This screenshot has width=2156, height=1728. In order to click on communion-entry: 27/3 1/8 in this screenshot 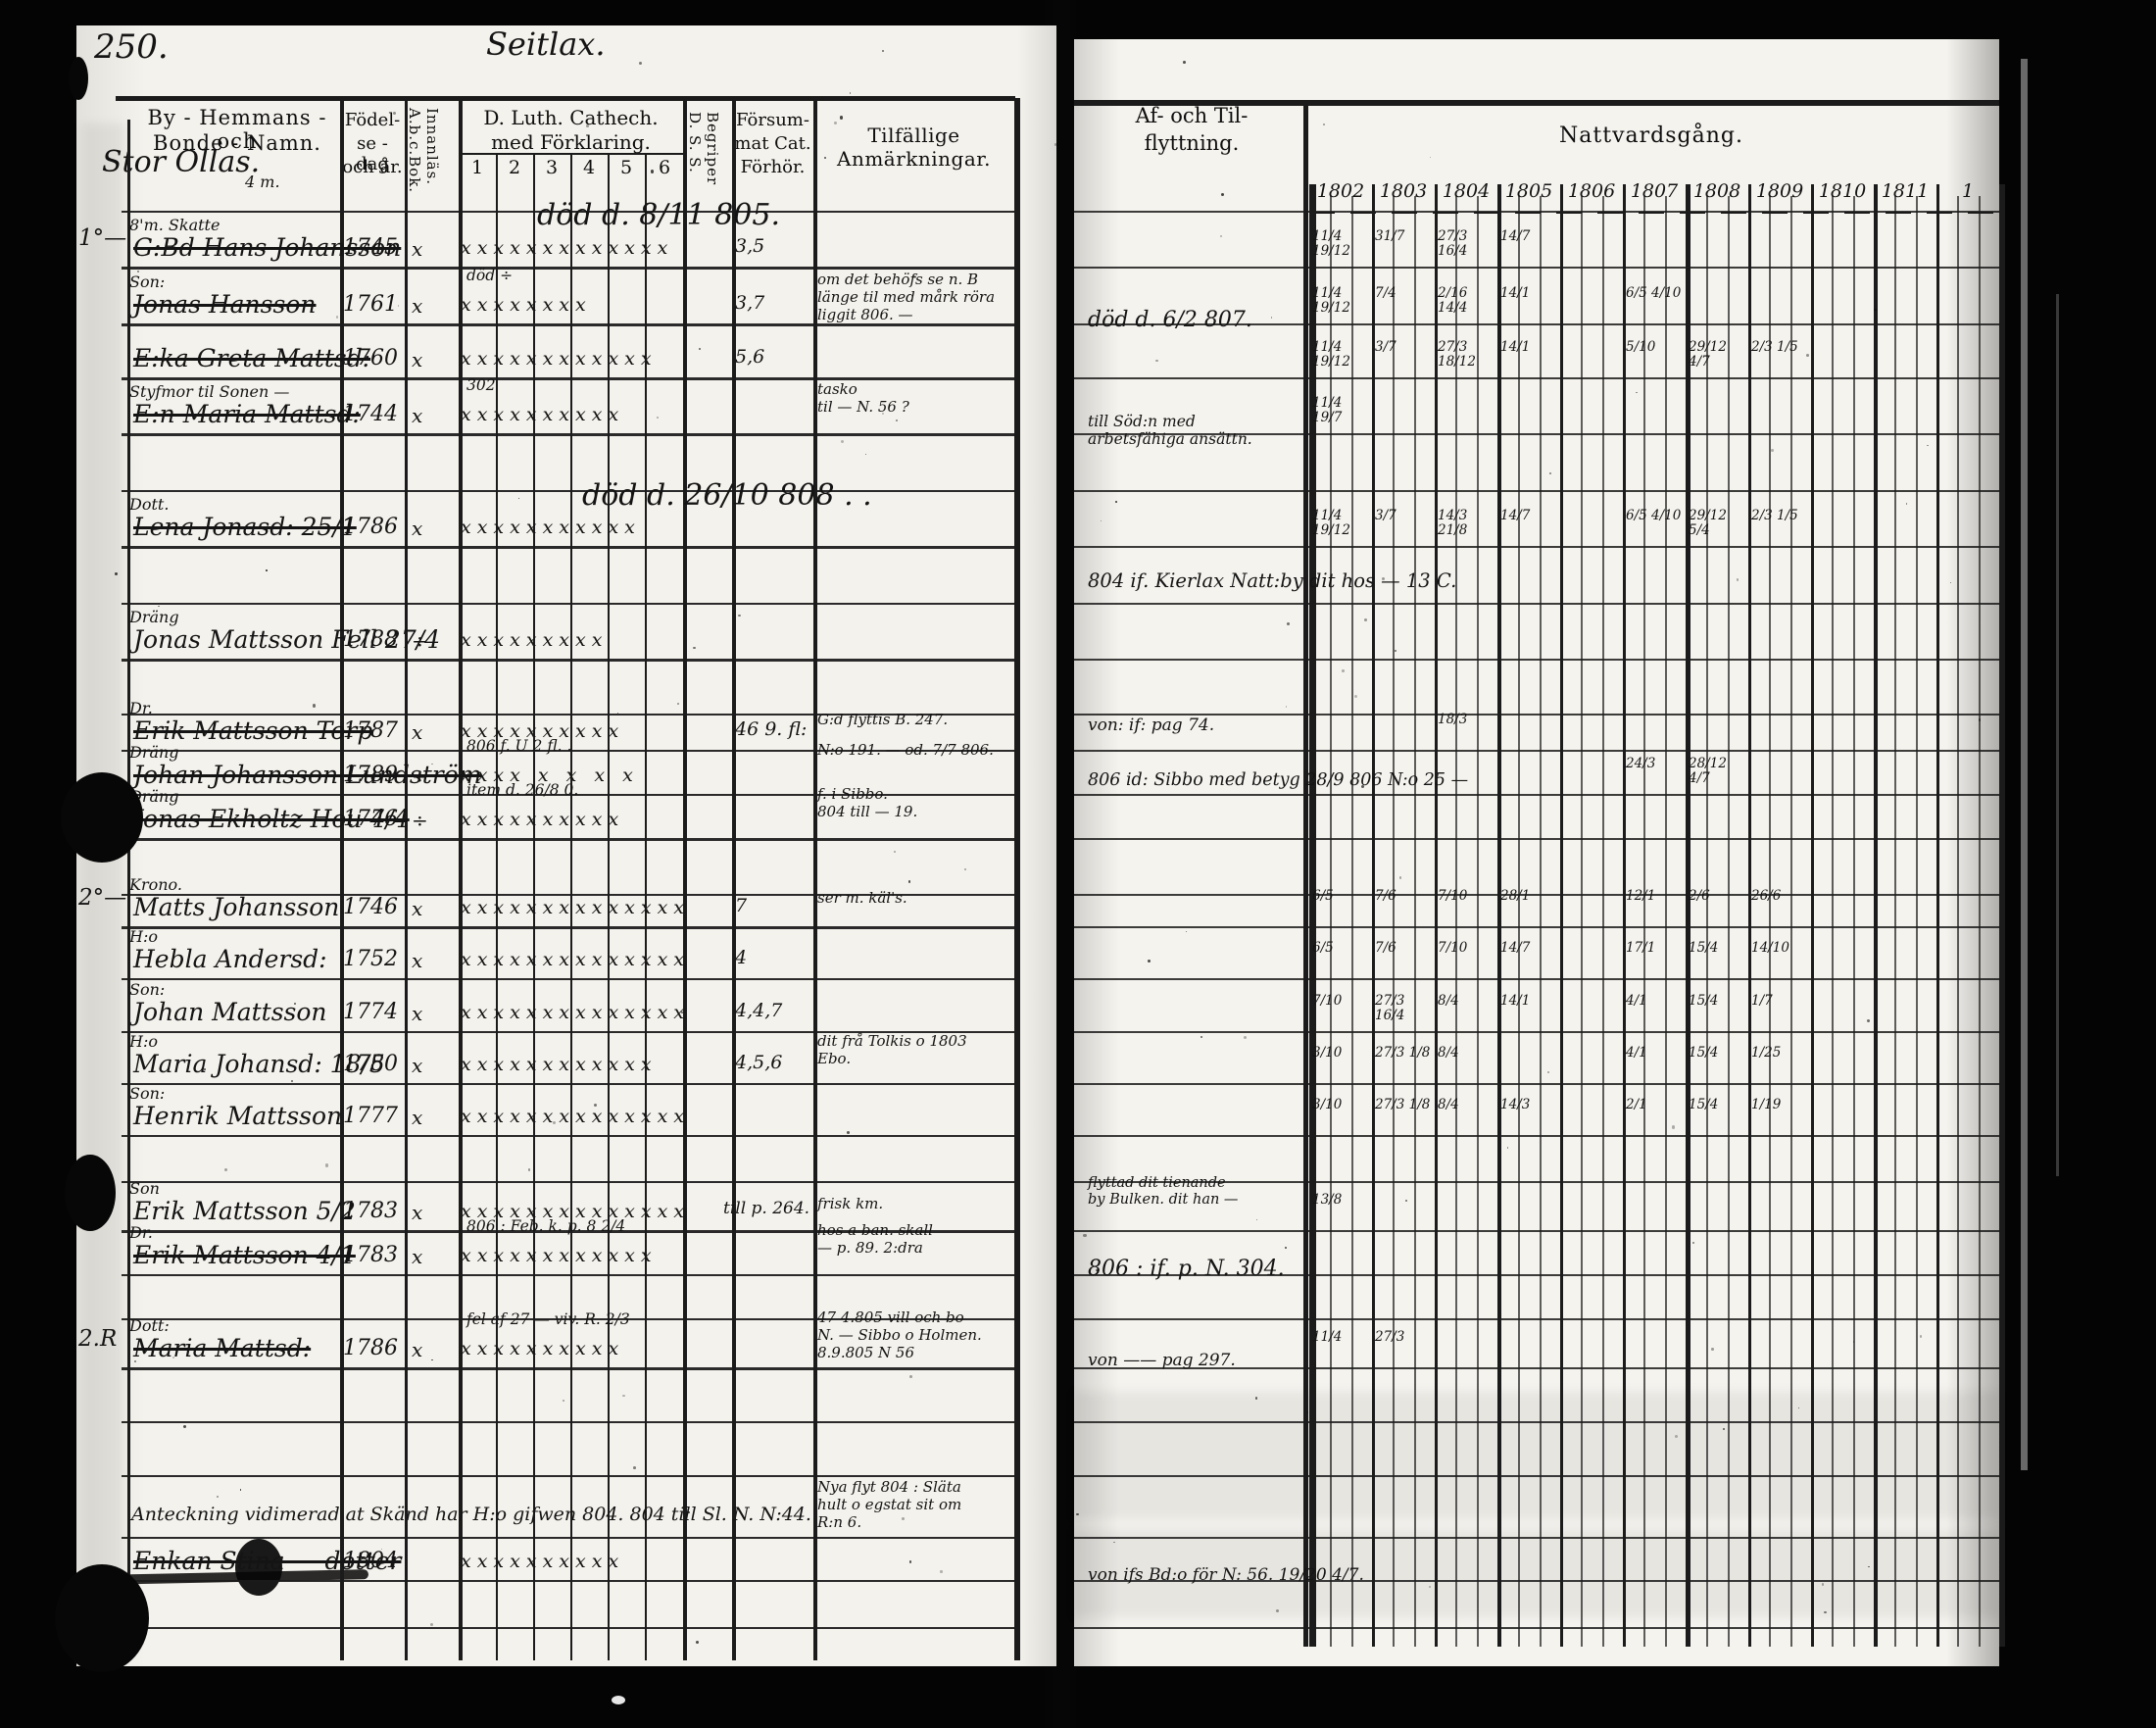, I will do `click(1403, 1053)`.